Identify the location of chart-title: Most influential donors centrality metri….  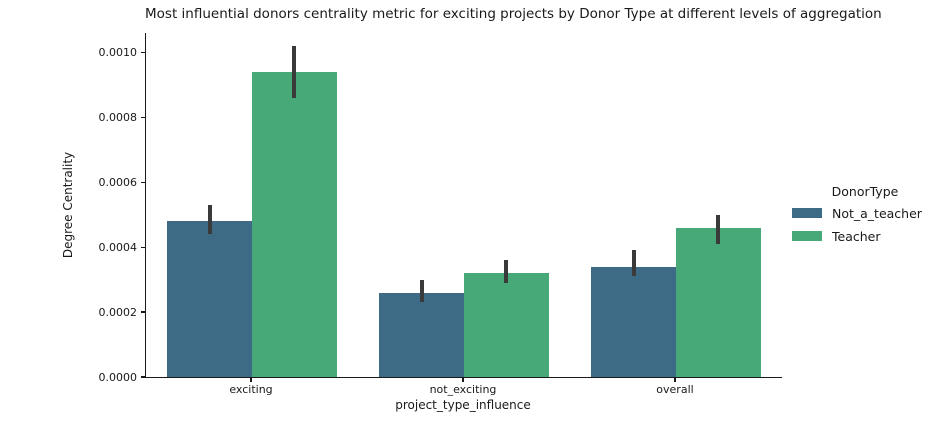
(513, 14).